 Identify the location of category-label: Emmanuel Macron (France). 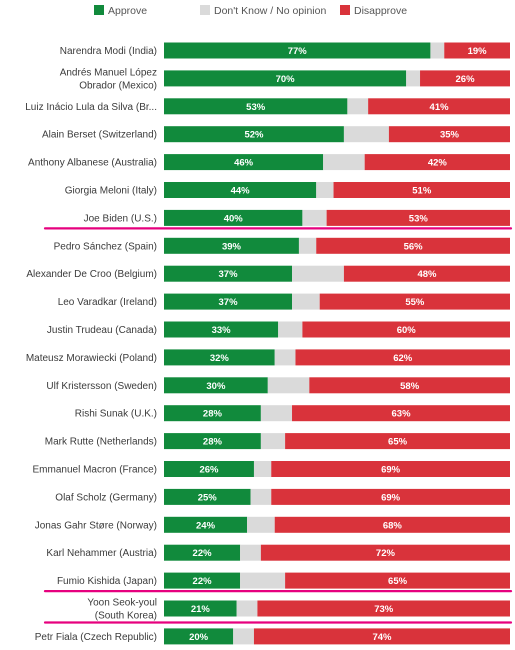
(95, 470).